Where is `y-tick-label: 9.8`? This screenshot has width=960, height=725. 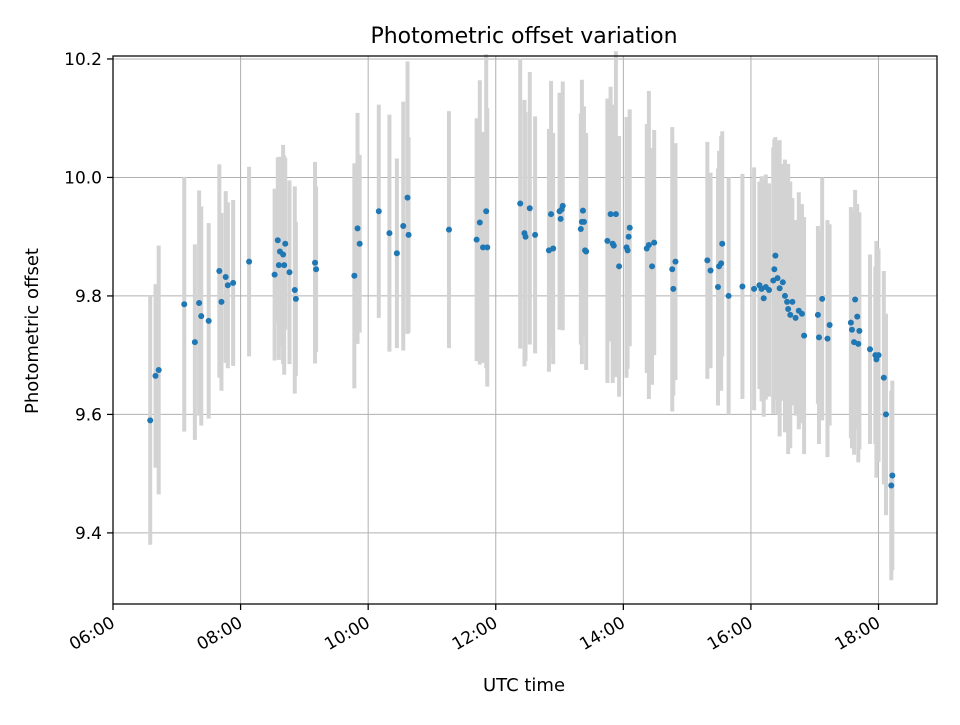 y-tick-label: 9.8 is located at coordinates (88, 297).